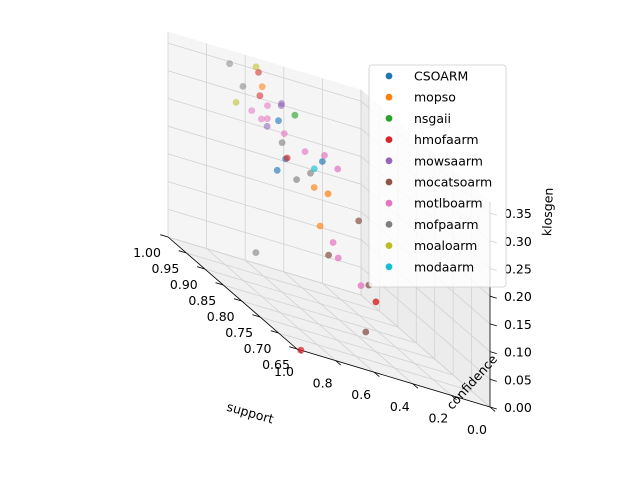 This screenshot has height=480, width=640. Describe the element at coordinates (518, 379) in the screenshot. I see `z-tick-label: 0.05` at that location.